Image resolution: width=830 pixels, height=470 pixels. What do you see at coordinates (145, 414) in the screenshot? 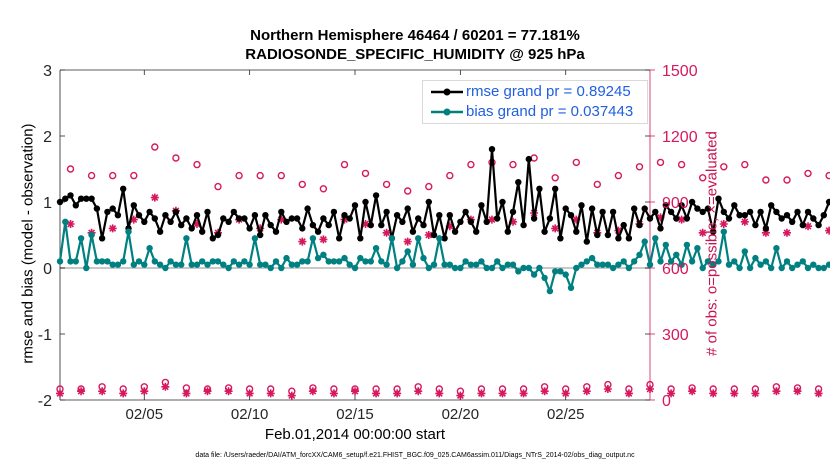
I see `x-tick-label: 02/05` at bounding box center [145, 414].